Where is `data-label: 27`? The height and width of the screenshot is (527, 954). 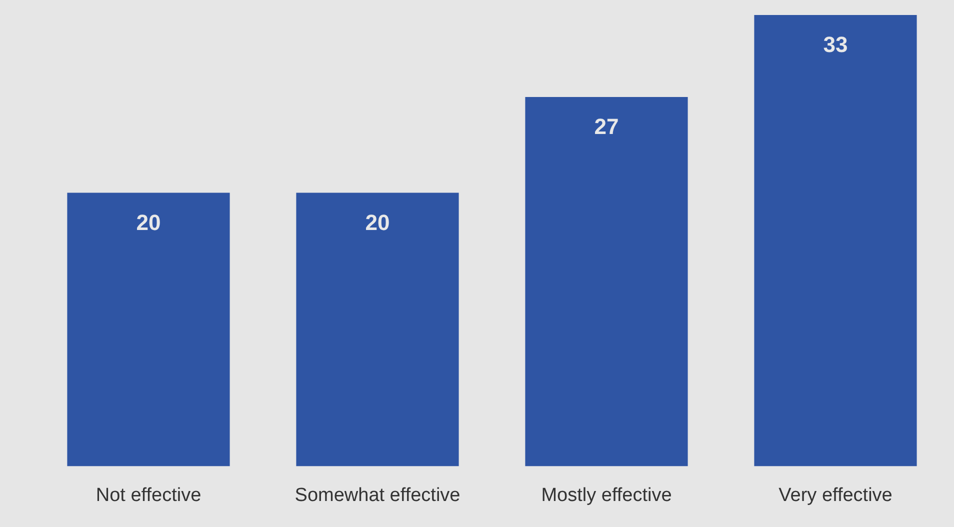
data-label: 27 is located at coordinates (606, 127).